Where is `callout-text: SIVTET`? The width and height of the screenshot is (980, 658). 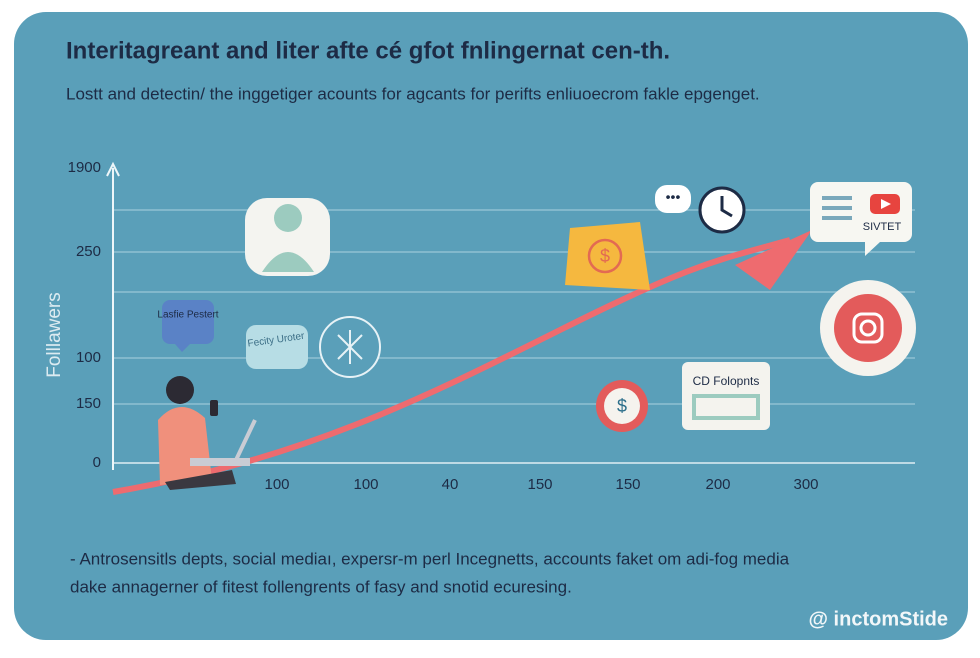 callout-text: SIVTET is located at coordinates (882, 227).